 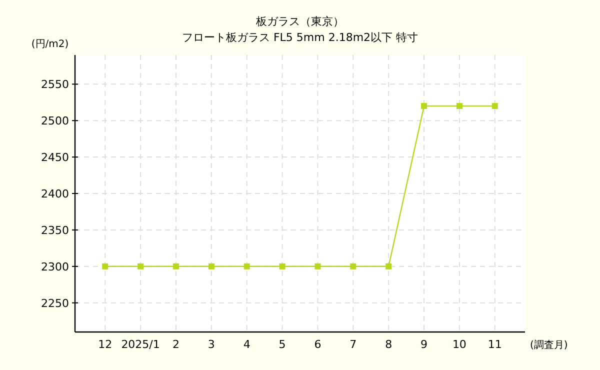 I want to click on y-tick-label: 2350, so click(x=55, y=230).